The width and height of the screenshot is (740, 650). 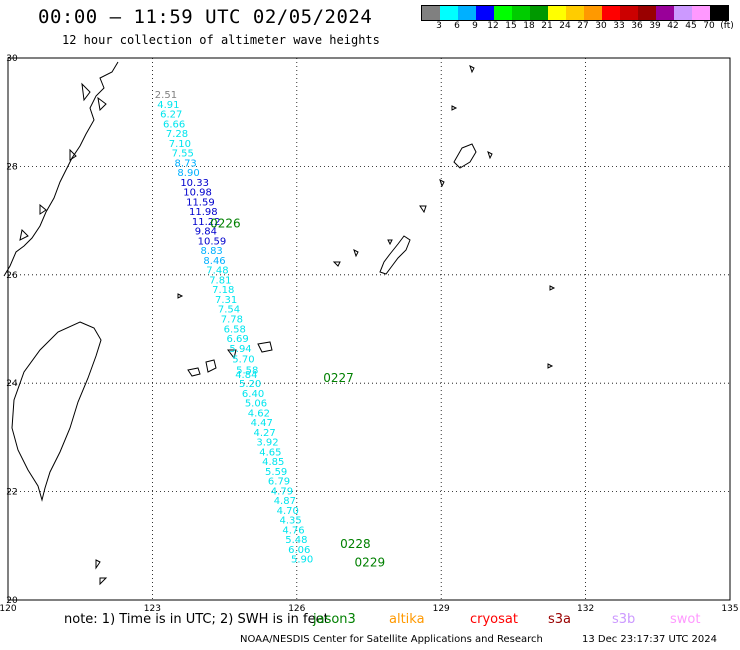 I want to click on wave-height-value: 4.79, so click(x=282, y=491).